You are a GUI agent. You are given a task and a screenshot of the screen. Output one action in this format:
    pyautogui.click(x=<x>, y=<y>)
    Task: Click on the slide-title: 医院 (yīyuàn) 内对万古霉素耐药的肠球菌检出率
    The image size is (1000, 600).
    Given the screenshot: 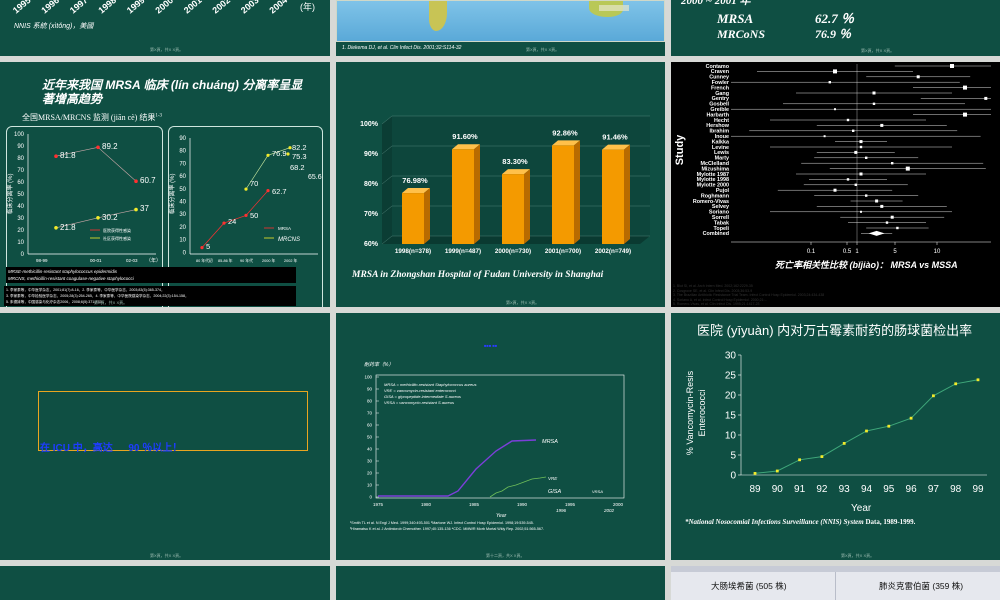 What is the action you would take?
    pyautogui.click(x=835, y=330)
    